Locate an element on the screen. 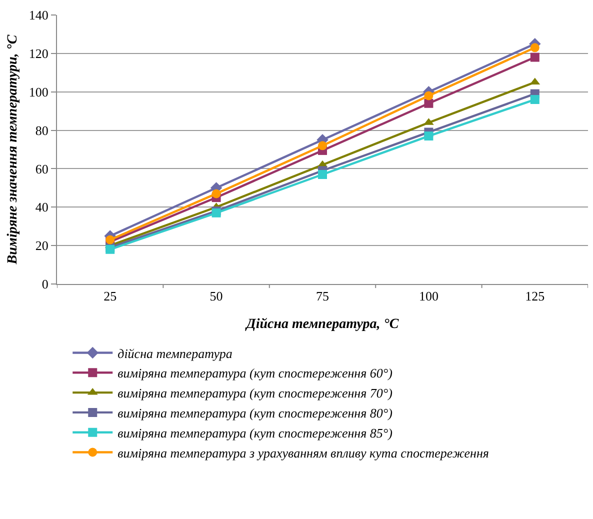  y-tick-label: 20 is located at coordinates (41, 246).